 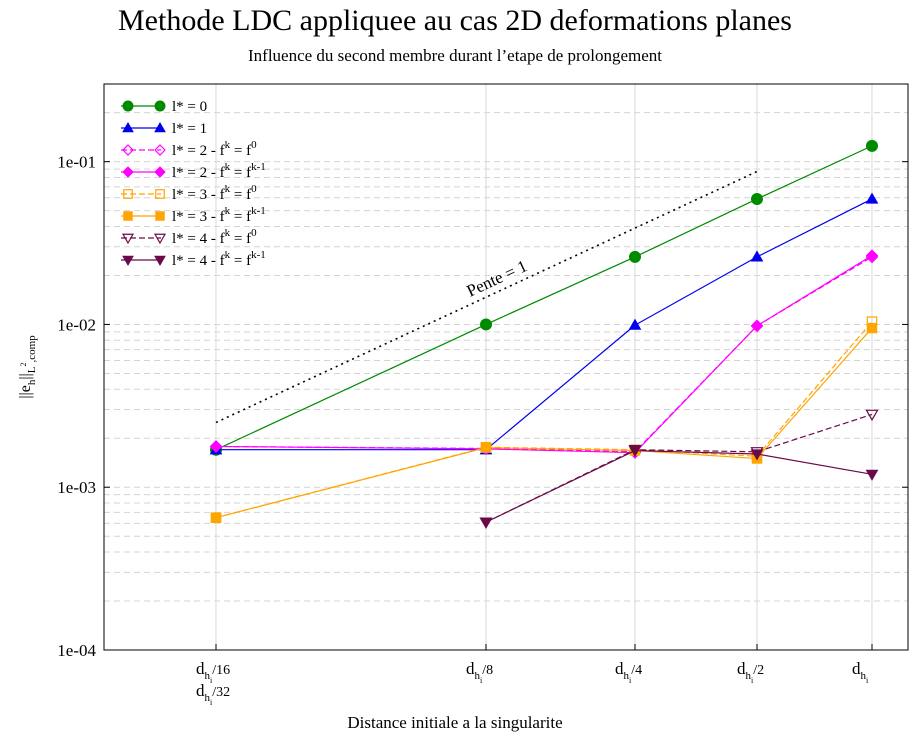 What do you see at coordinates (628, 672) in the screenshot?
I see `x-tick-label: dhi/4` at bounding box center [628, 672].